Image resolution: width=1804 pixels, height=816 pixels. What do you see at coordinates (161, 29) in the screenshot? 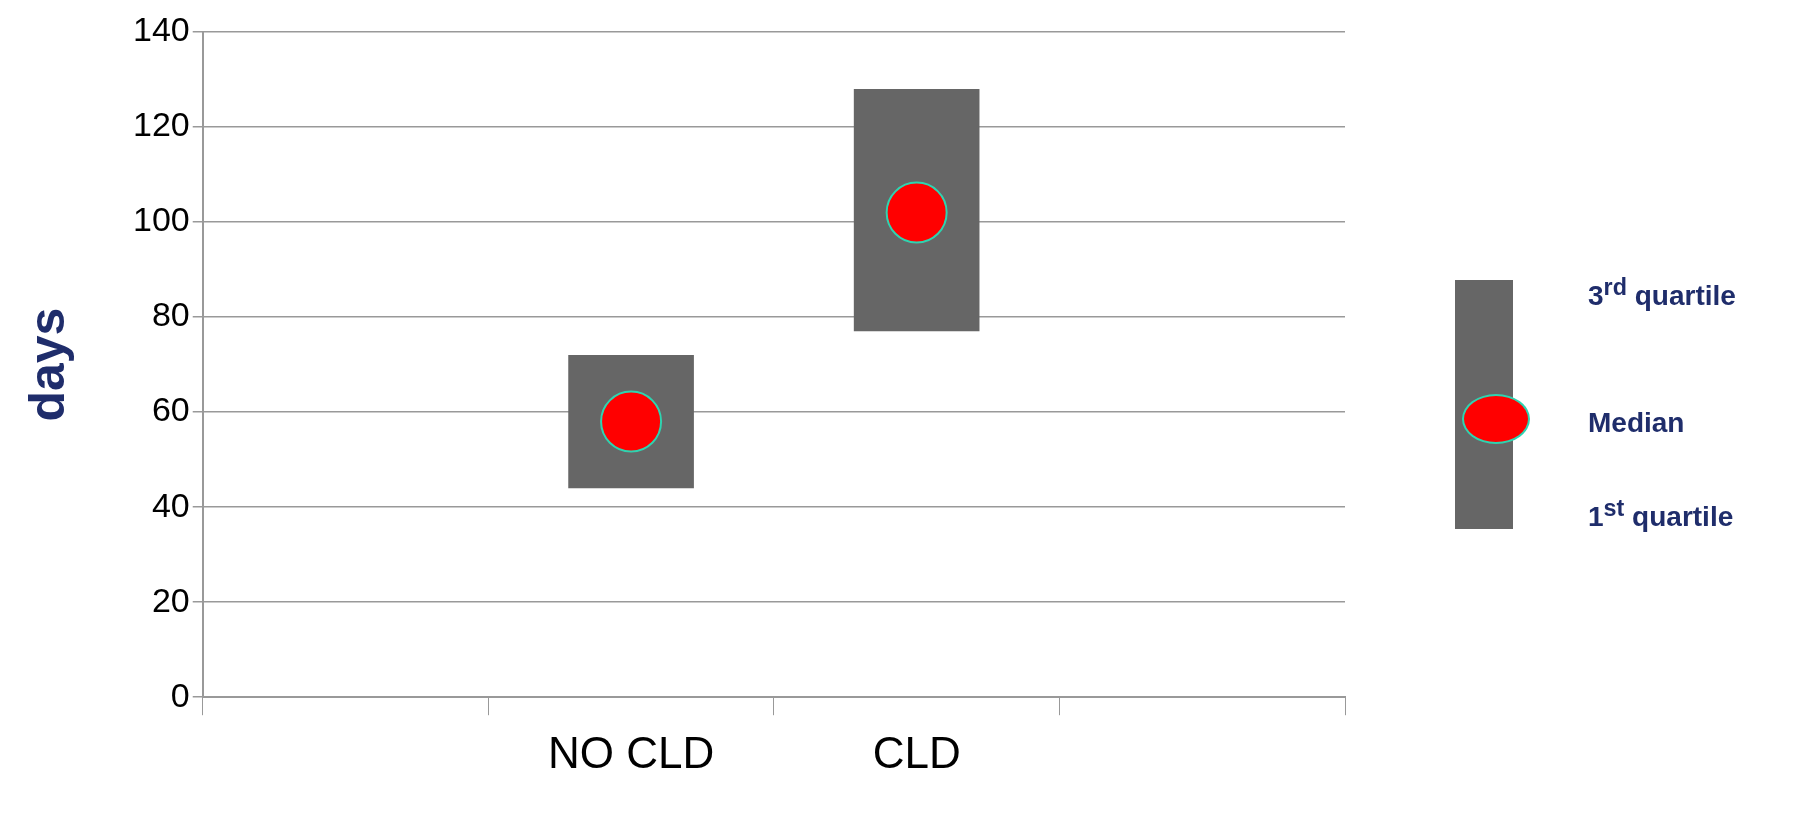
I see `y-tick-label: 140` at bounding box center [161, 29].